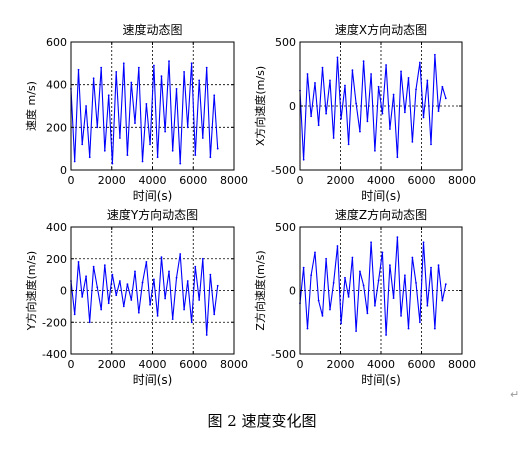 The width and height of the screenshot is (524, 461). Describe the element at coordinates (515, 394) in the screenshot. I see `paragraph-return-mark: ↵` at that location.